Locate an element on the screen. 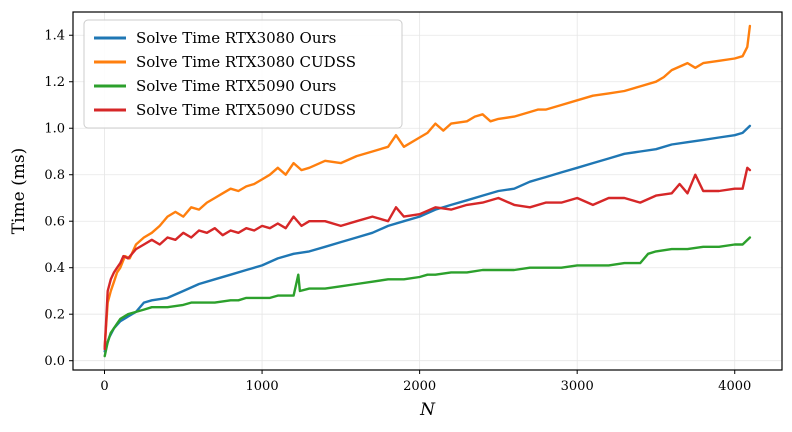 The image size is (792, 432). legend-label-4: Solve Time RTX5090 CUDSS is located at coordinates (246, 110).